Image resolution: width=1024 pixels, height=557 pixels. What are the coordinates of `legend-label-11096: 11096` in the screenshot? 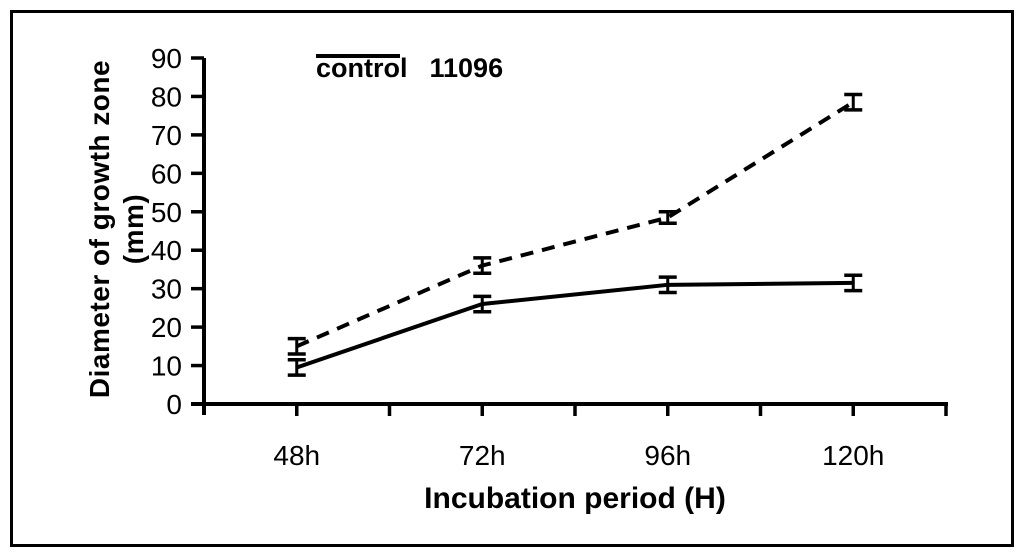 It's located at (466, 68).